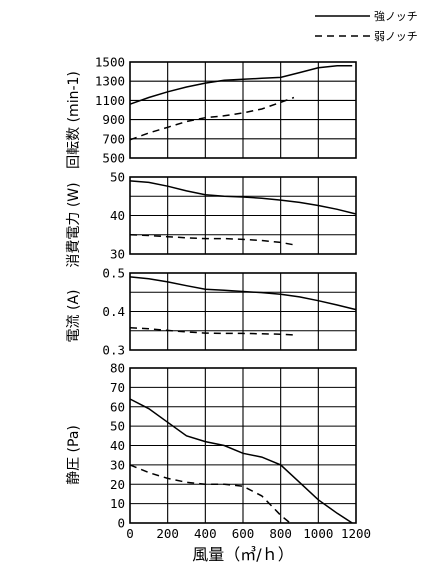 This screenshot has height=569, width=433. Describe the element at coordinates (117, 387) in the screenshot. I see `y-tick-label: 70` at that location.